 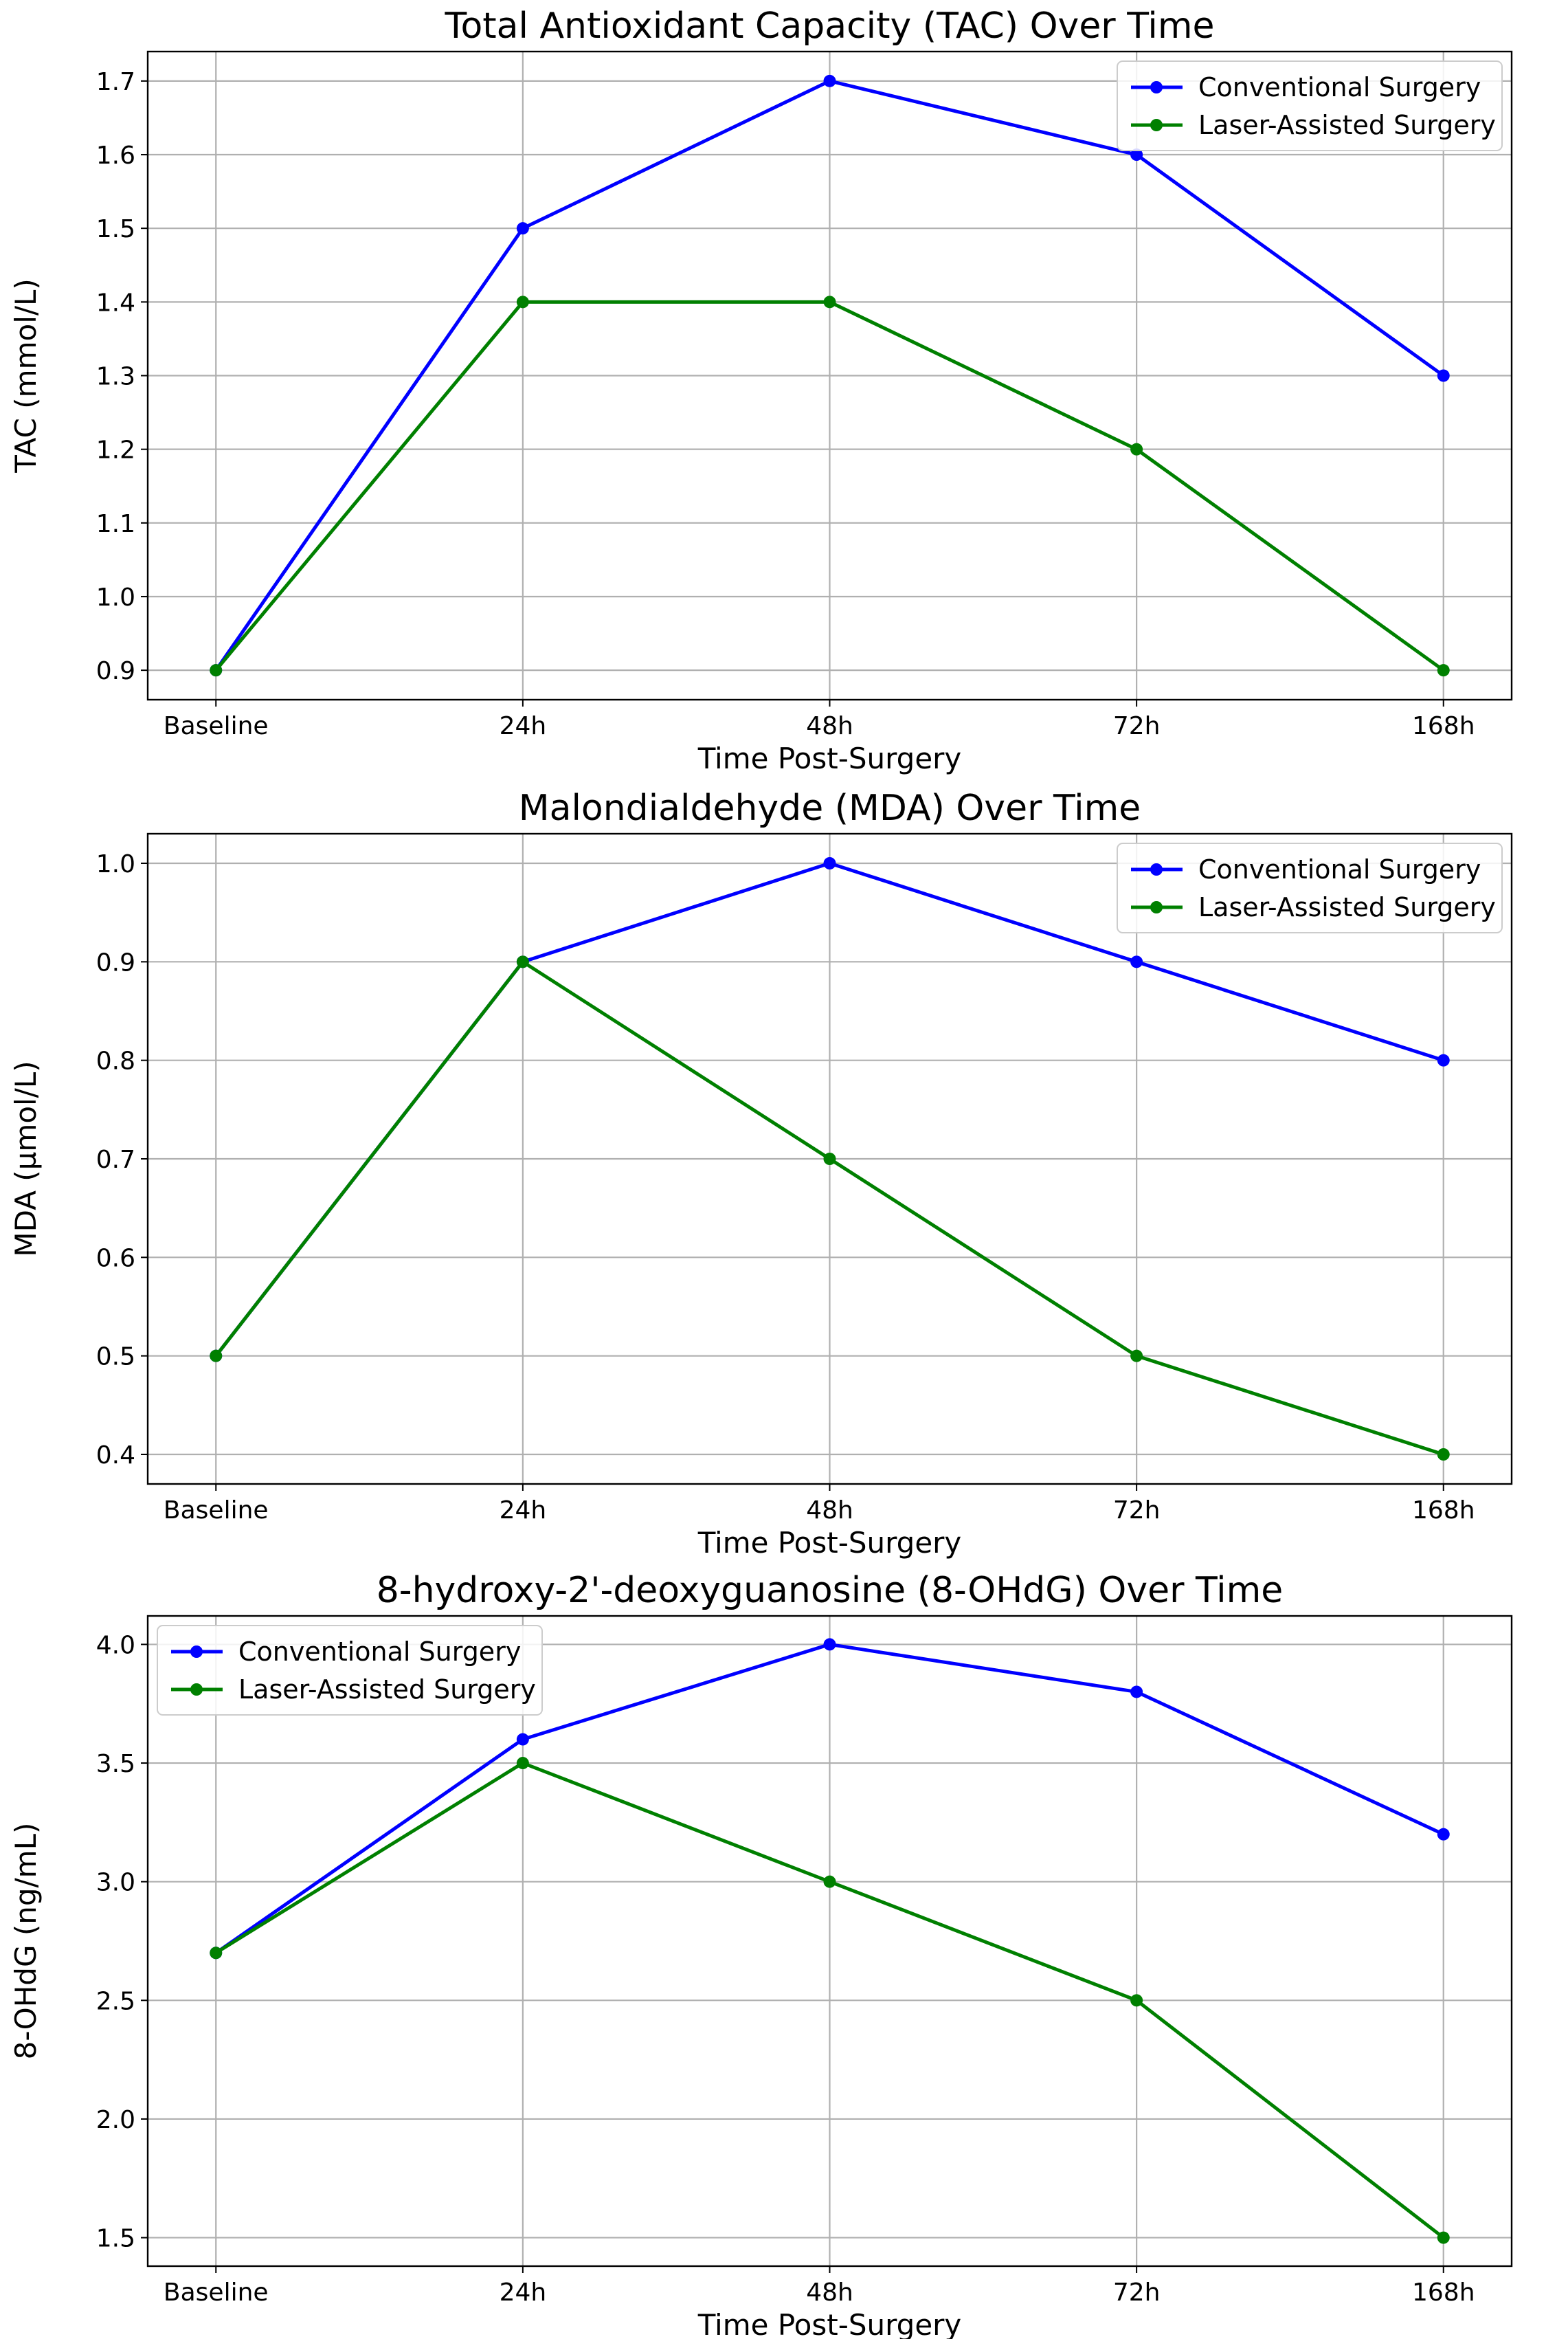 What do you see at coordinates (115, 1455) in the screenshot?
I see `y-tick-label: 0.4` at bounding box center [115, 1455].